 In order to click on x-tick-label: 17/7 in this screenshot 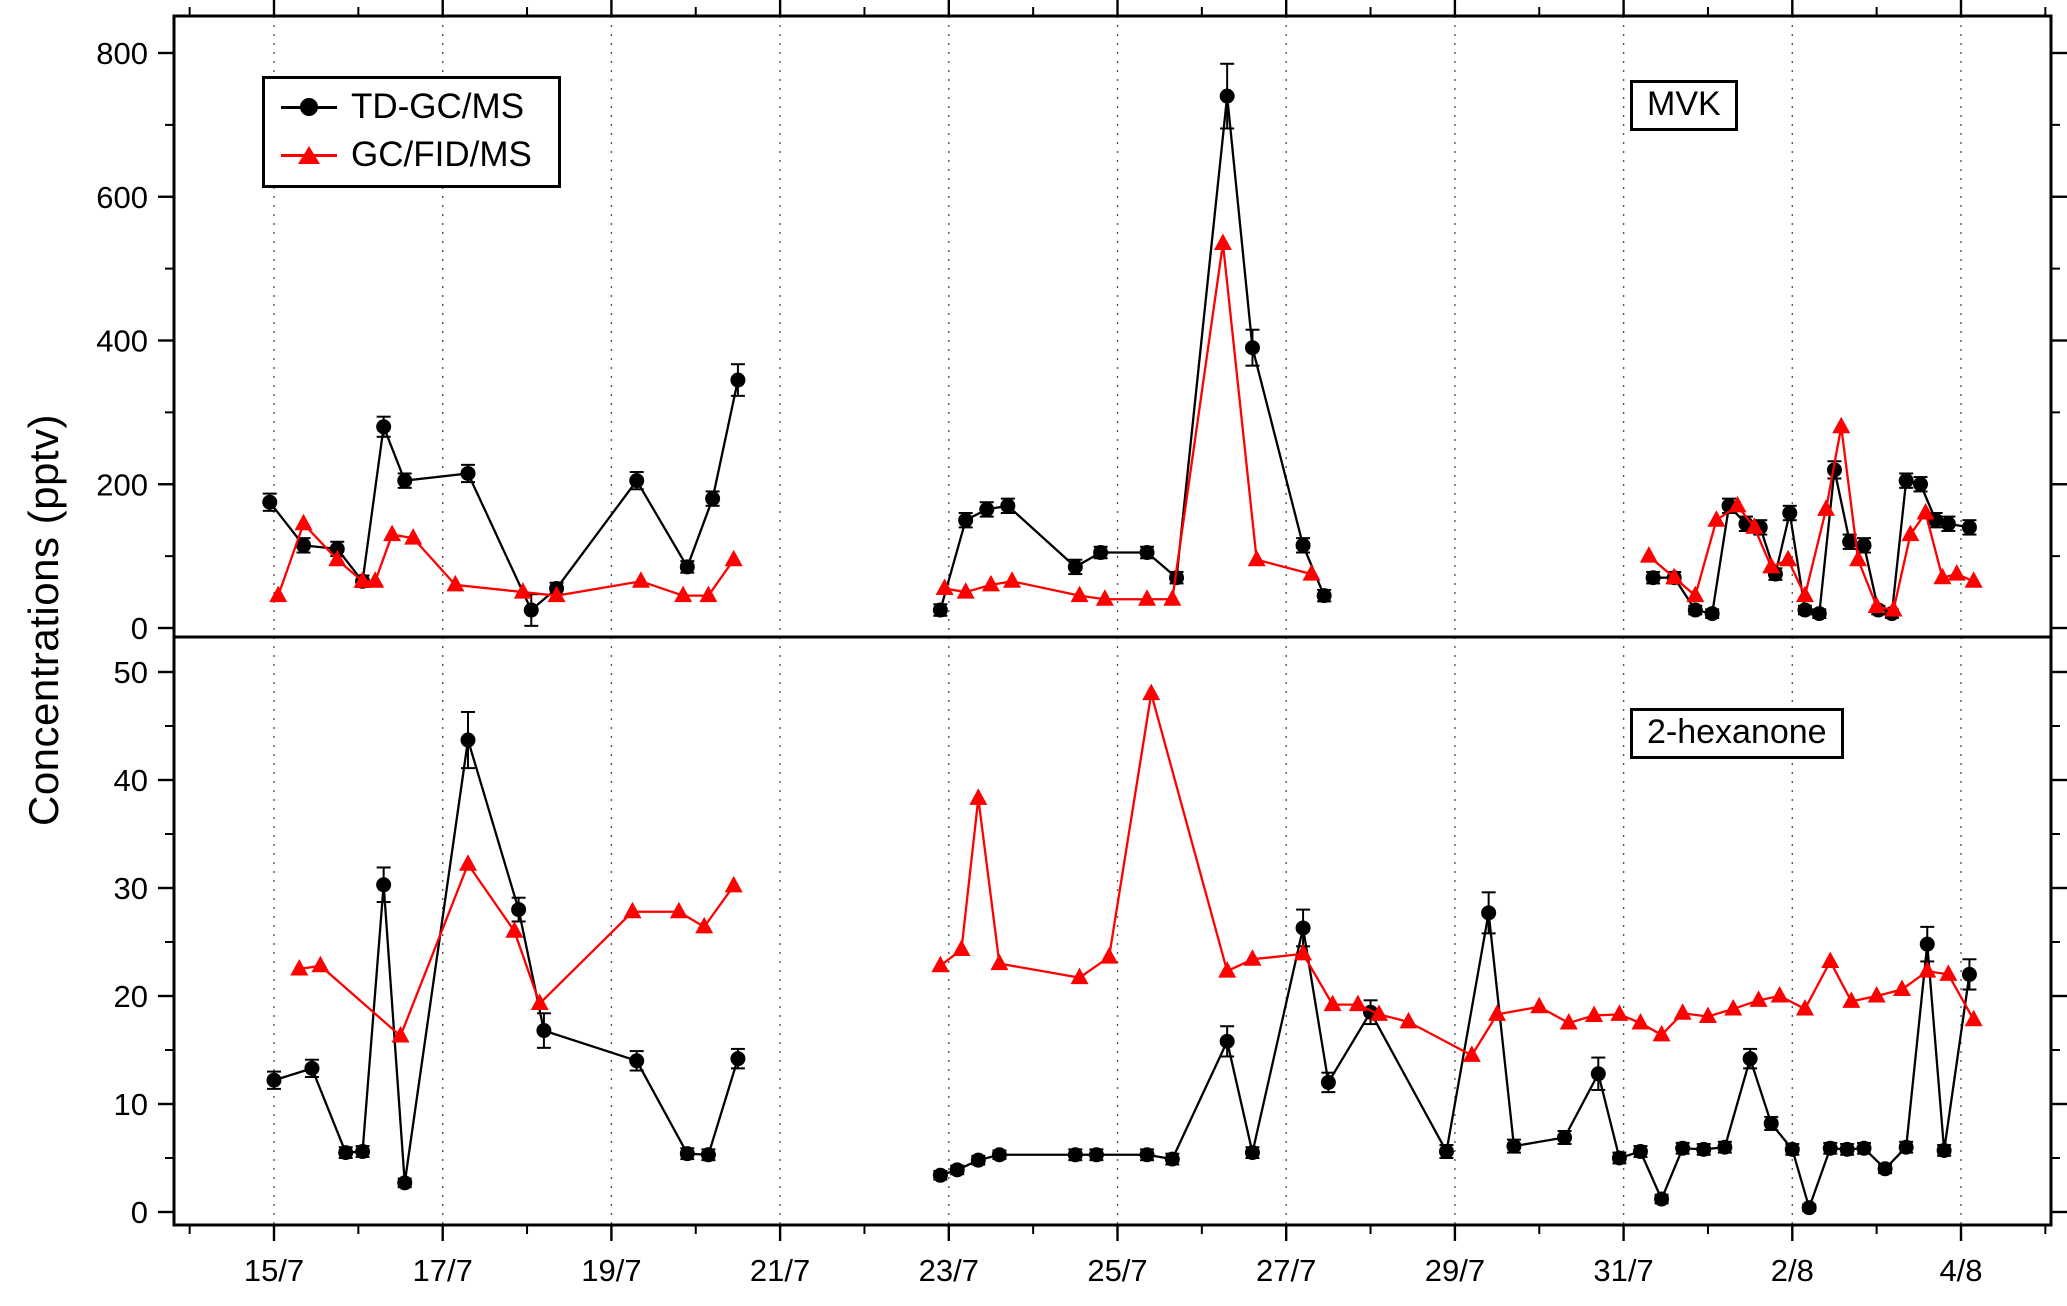, I will do `click(443, 1270)`.